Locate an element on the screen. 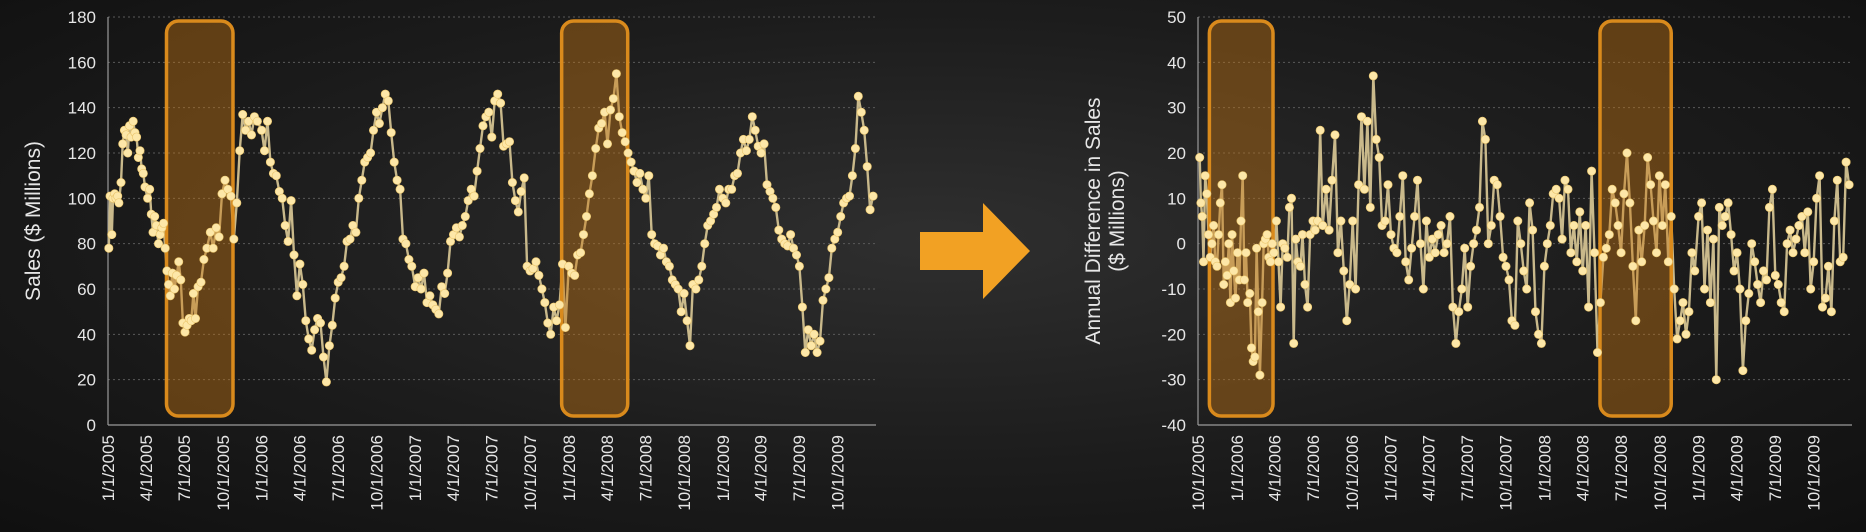 This screenshot has width=1866, height=532. y-tick-label: -30 is located at coordinates (1173, 380).